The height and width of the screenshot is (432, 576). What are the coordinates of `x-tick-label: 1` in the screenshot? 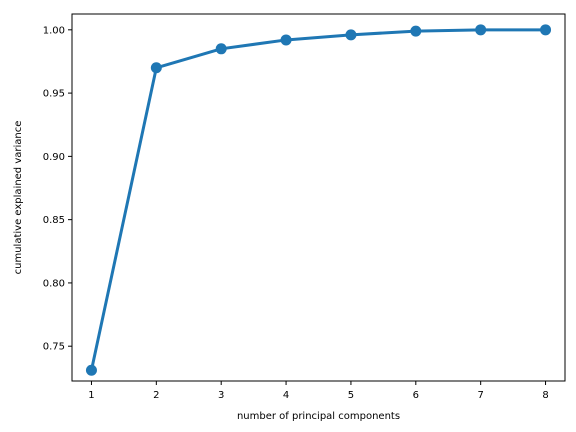 It's located at (91, 395).